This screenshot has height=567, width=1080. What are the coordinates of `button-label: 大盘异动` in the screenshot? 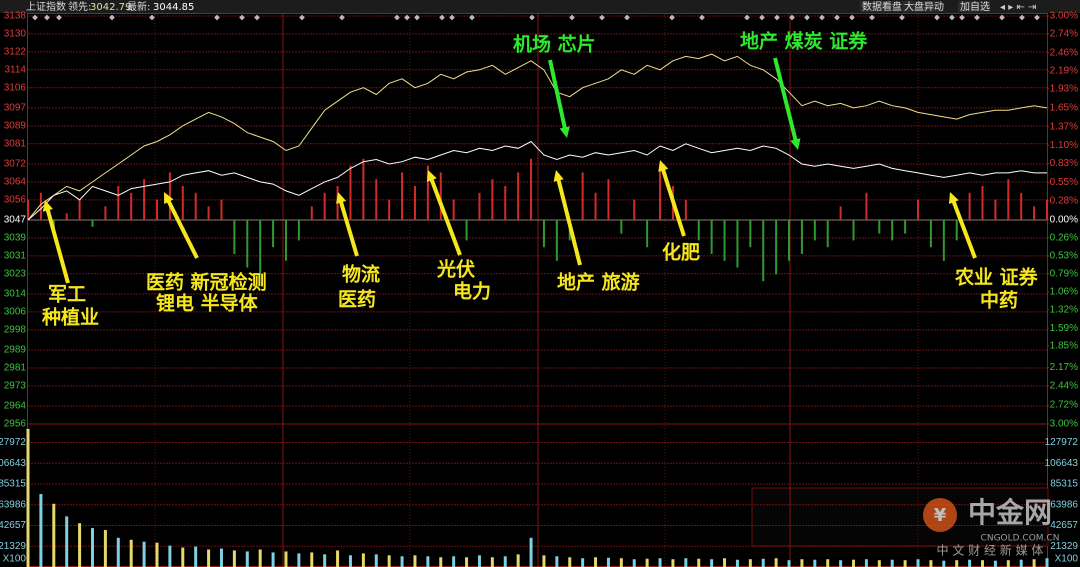 It's located at (924, 6).